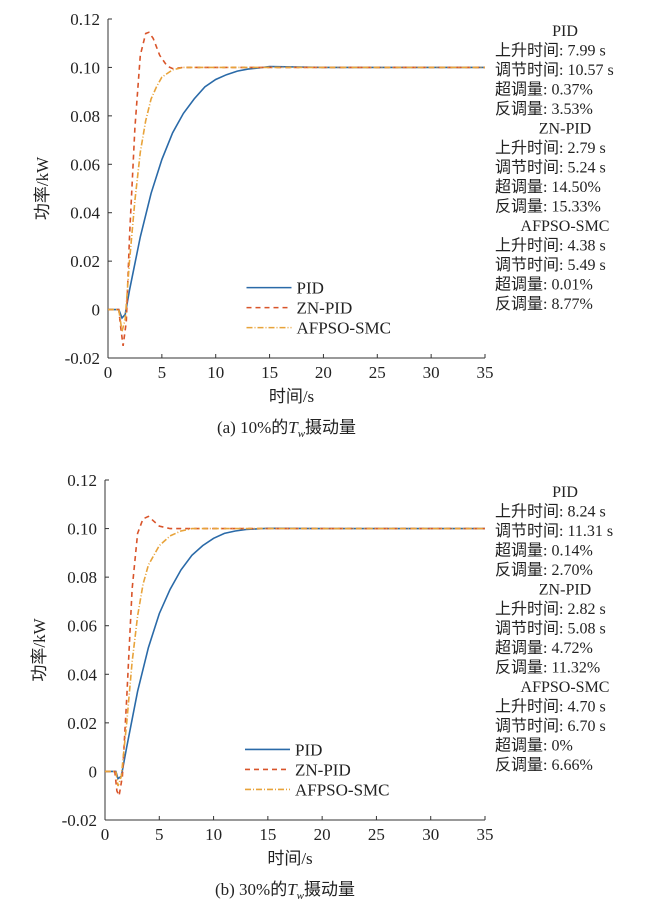  What do you see at coordinates (534, 746) in the screenshot?
I see `annotation-line: 超调量: 0%` at bounding box center [534, 746].